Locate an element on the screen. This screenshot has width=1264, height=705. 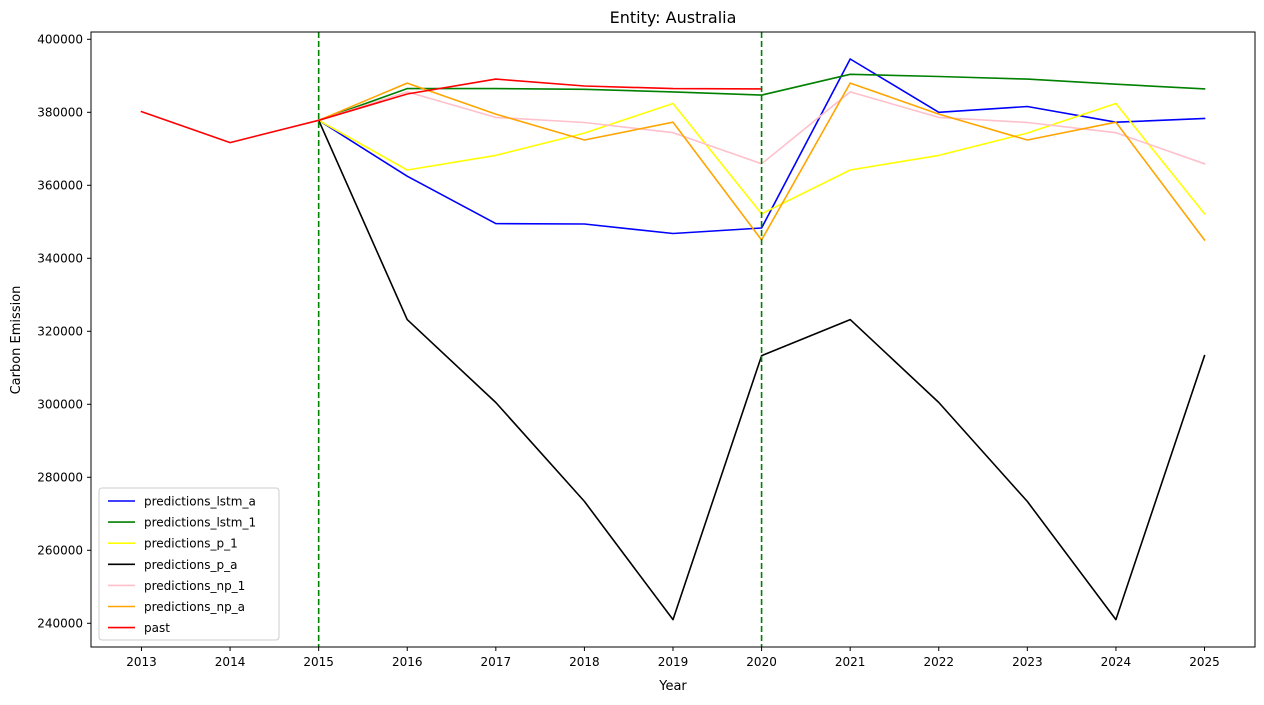
x-tick-label: 2014 is located at coordinates (230, 662).